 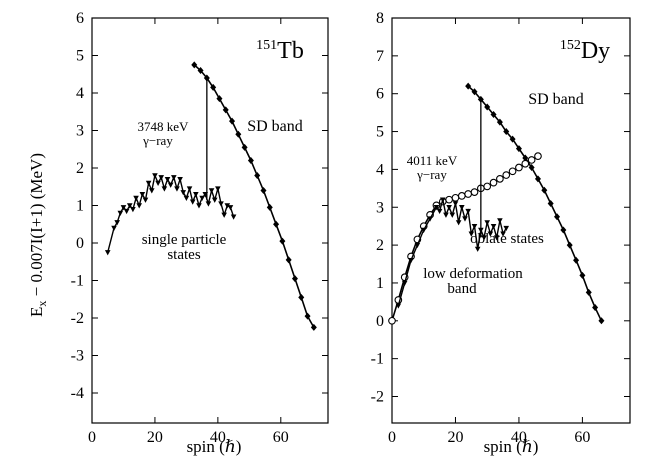 What do you see at coordinates (556, 99) in the screenshot?
I see `sd-band-label: SD band` at bounding box center [556, 99].